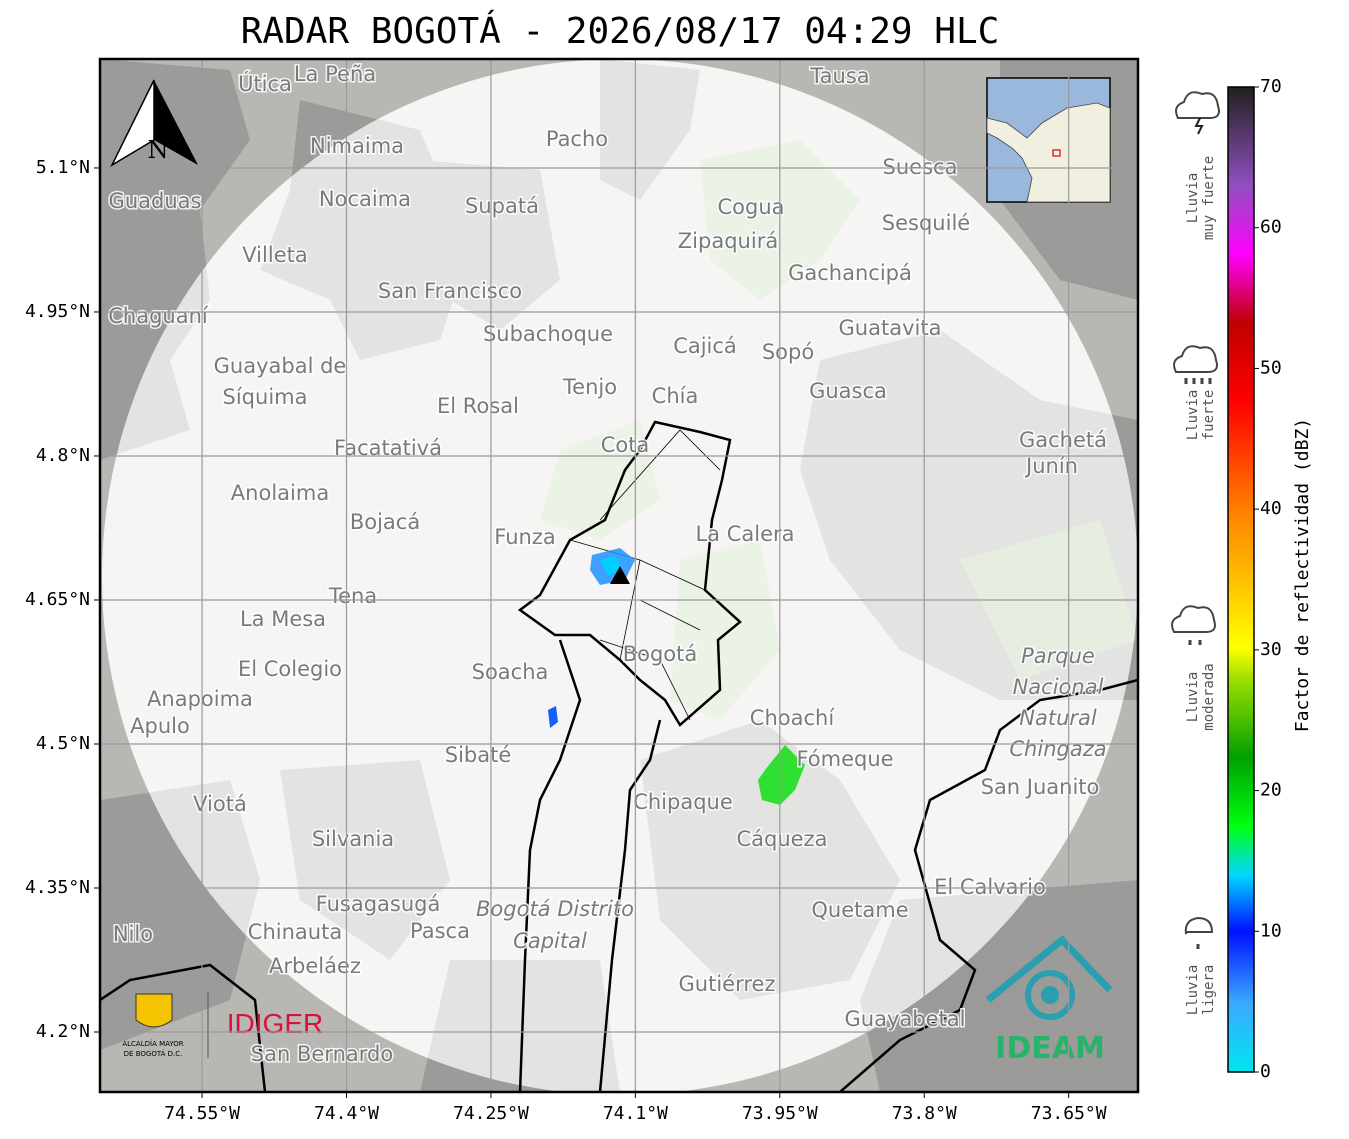  I want to click on place-label: Villeta, so click(274, 255).